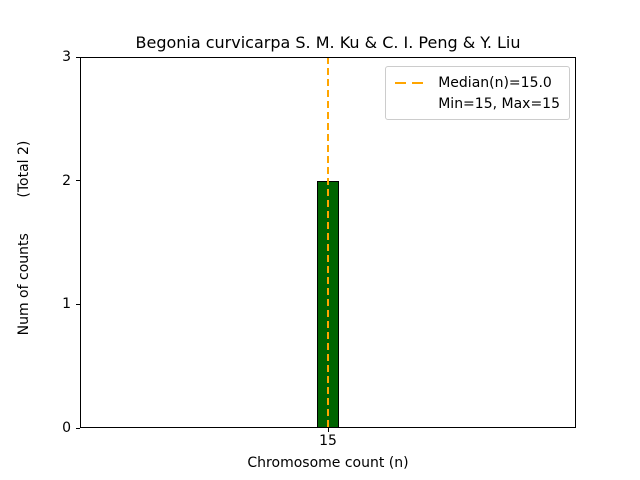 This screenshot has height=480, width=640. I want to click on y-tick-label: 1, so click(66, 304).